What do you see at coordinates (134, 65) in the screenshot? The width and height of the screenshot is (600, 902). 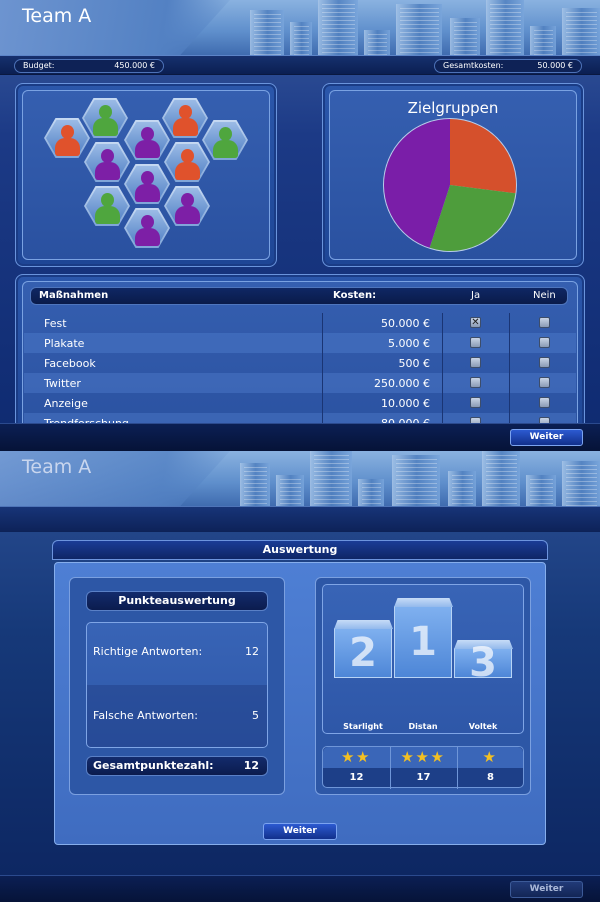 I see `budget-value: 450.000 €` at bounding box center [134, 65].